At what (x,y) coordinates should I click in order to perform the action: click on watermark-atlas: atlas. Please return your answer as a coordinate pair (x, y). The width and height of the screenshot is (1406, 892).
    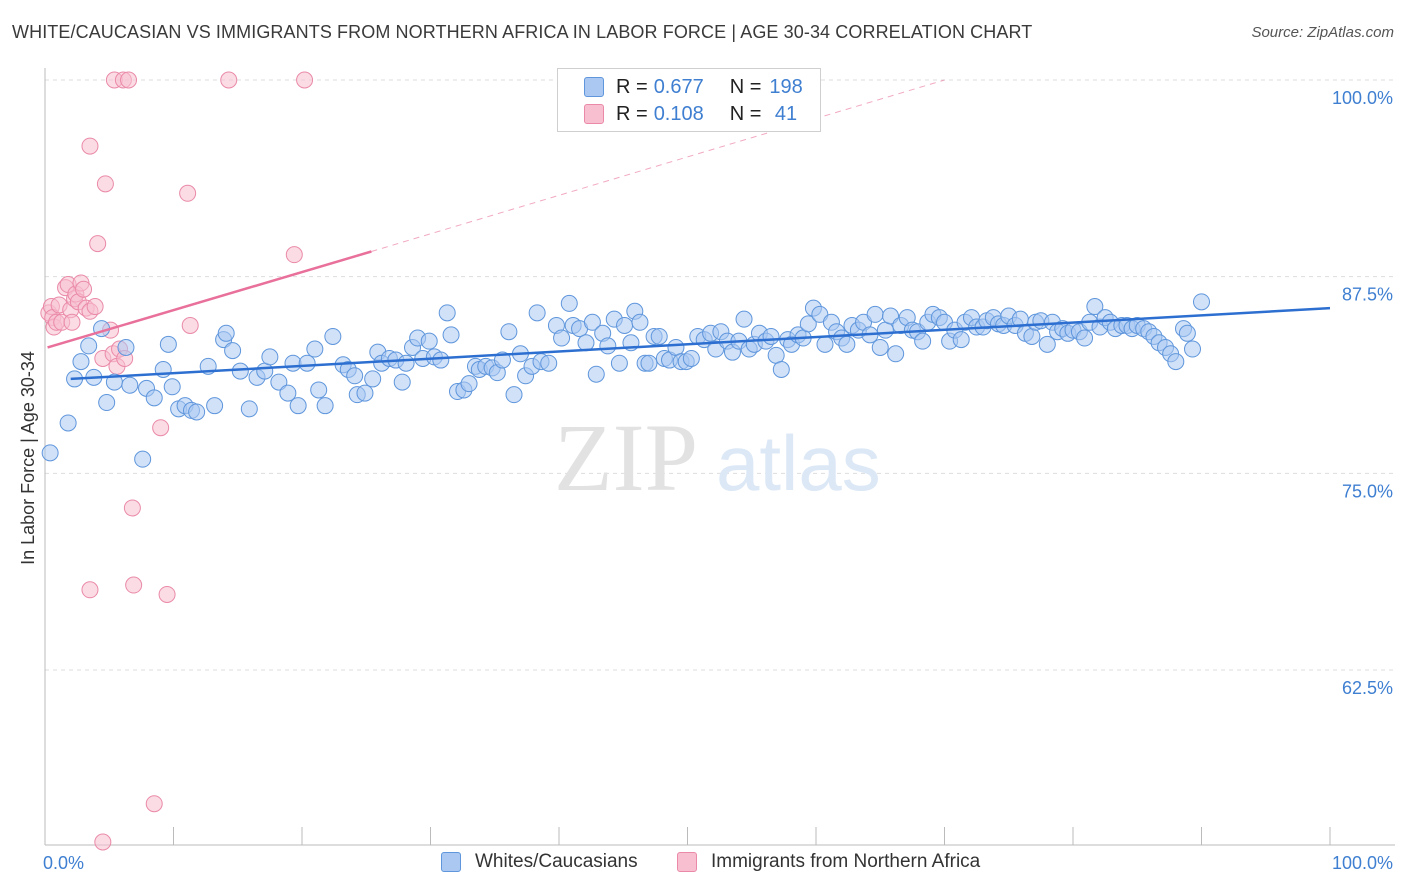
    Looking at the image, I should click on (798, 463).